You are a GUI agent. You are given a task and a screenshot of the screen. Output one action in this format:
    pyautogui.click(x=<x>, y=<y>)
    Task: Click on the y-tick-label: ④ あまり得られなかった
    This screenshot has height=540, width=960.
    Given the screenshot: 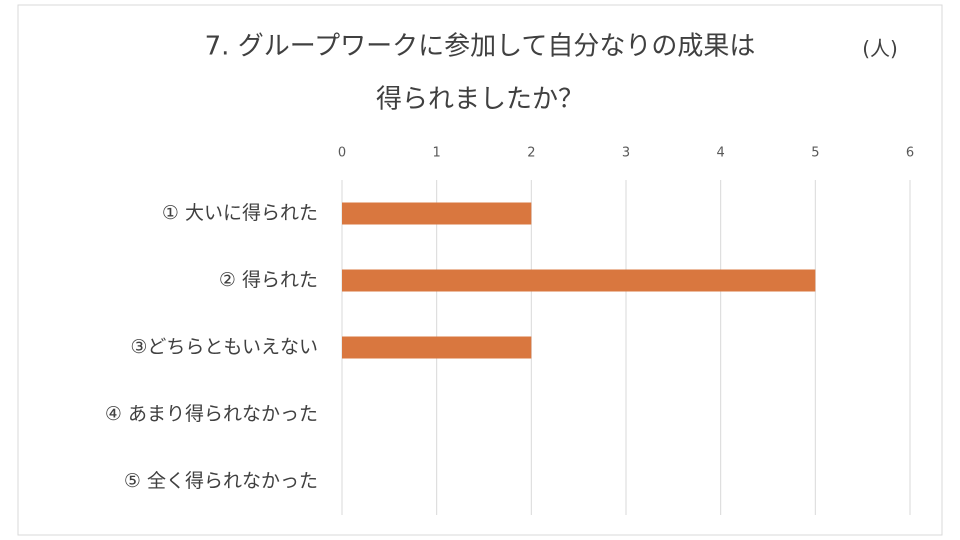 What is the action you would take?
    pyautogui.click(x=211, y=414)
    